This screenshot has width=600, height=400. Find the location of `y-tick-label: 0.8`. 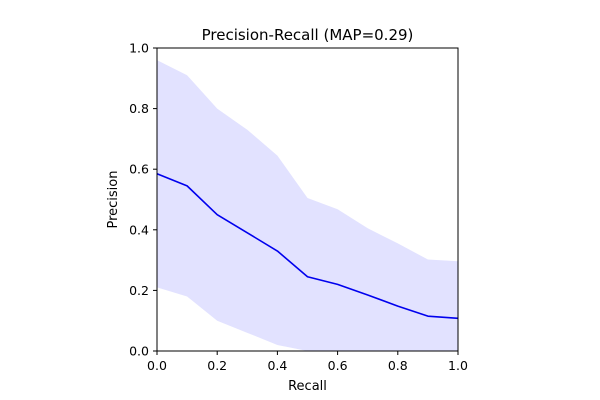

y-tick-label: 0.8 is located at coordinates (139, 108).